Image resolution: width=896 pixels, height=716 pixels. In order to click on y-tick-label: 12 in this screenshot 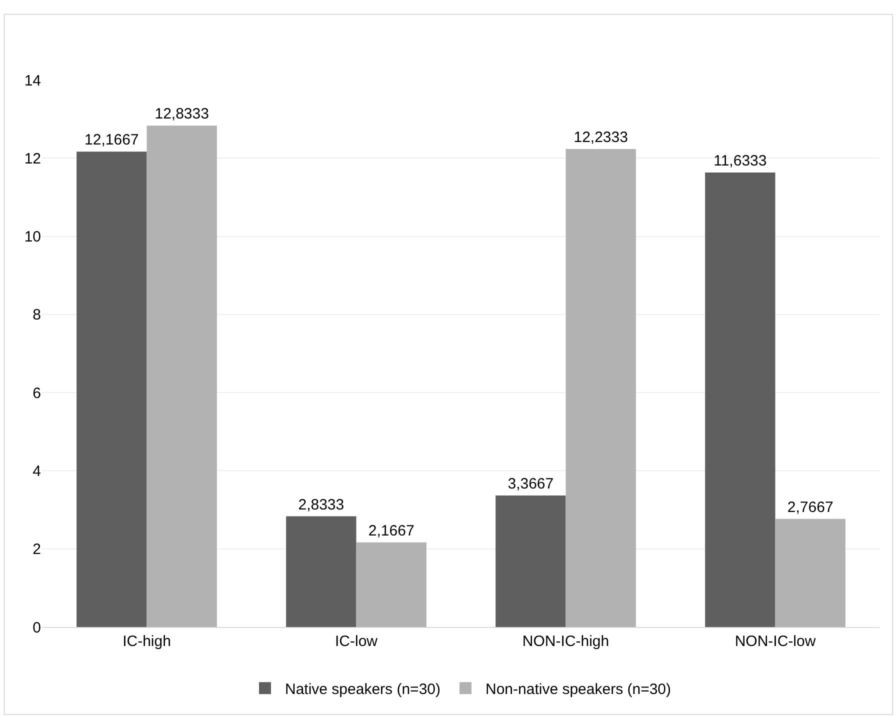, I will do `click(32, 159)`.